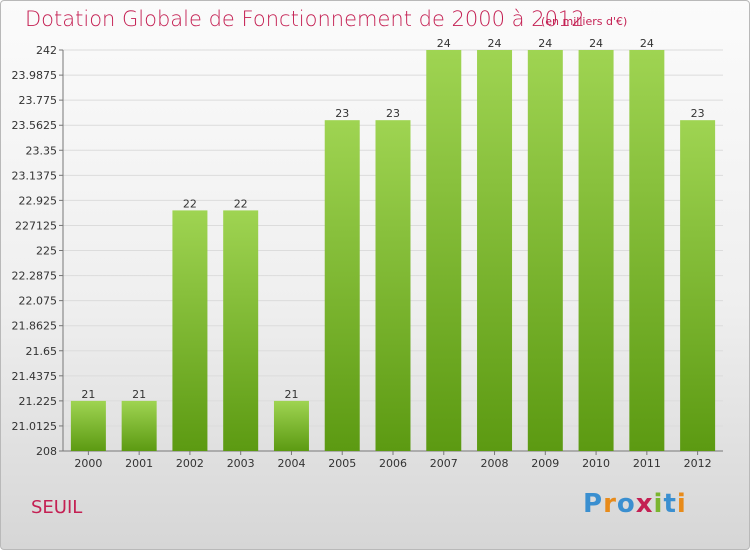 This screenshot has width=750, height=550. Describe the element at coordinates (42, 150) in the screenshot. I see `y-tick-label: 23.35` at that location.